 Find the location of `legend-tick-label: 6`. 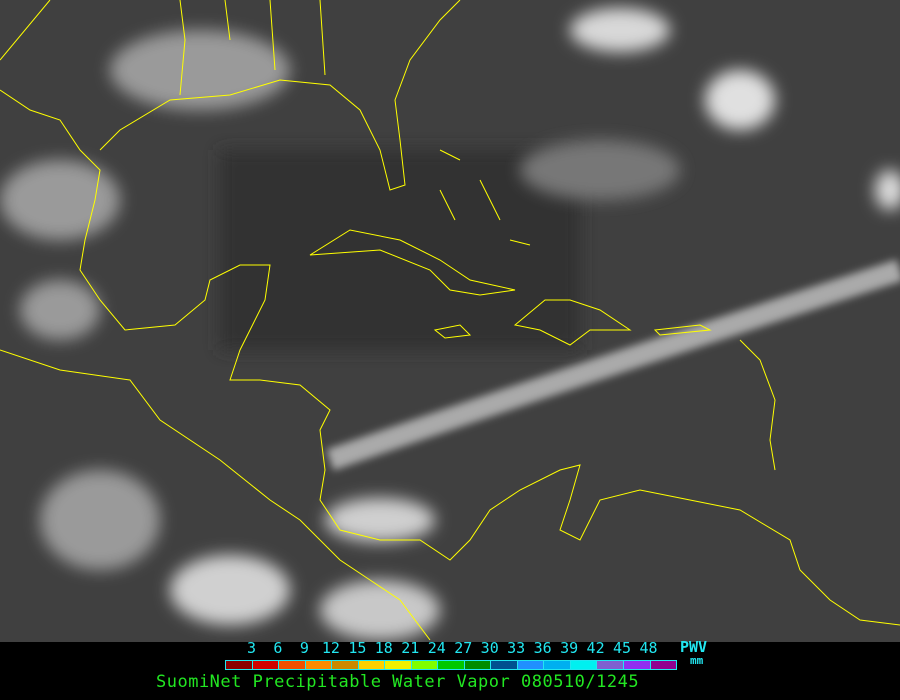

legend-tick-label: 6 is located at coordinates (278, 648).